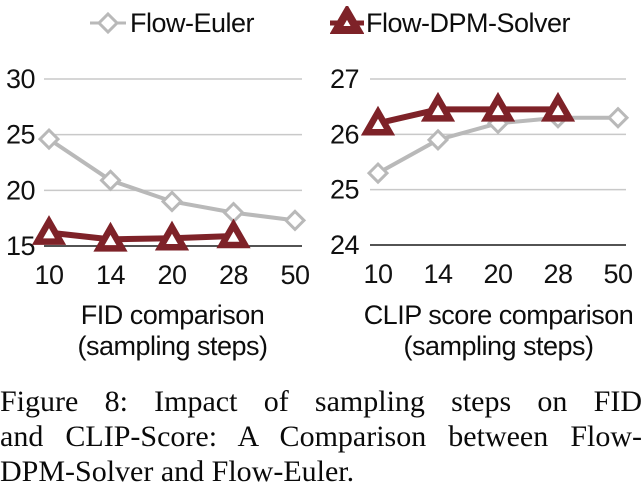 This screenshot has width=642, height=499. I want to click on legend-item-flow-dpm-solver: Flow-DPM-Solver, so click(450, 23).